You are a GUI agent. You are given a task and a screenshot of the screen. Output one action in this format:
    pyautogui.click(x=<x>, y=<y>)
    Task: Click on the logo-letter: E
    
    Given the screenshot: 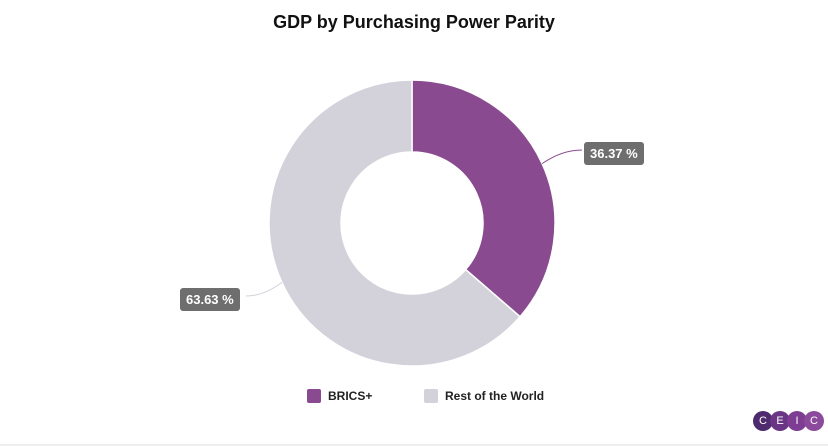 What is the action you would take?
    pyautogui.click(x=780, y=421)
    